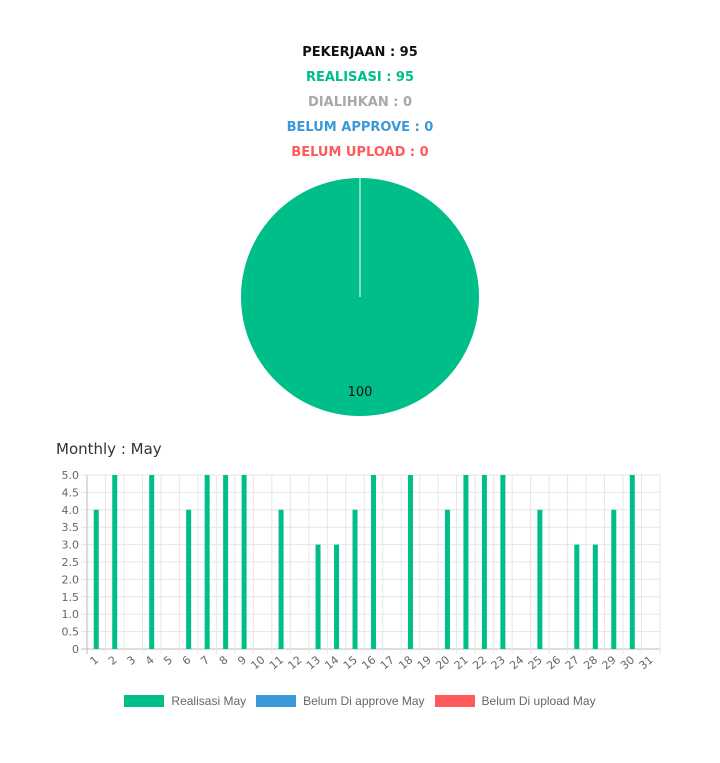  What do you see at coordinates (461, 662) in the screenshot?
I see `x-tick-label: 21` at bounding box center [461, 662].